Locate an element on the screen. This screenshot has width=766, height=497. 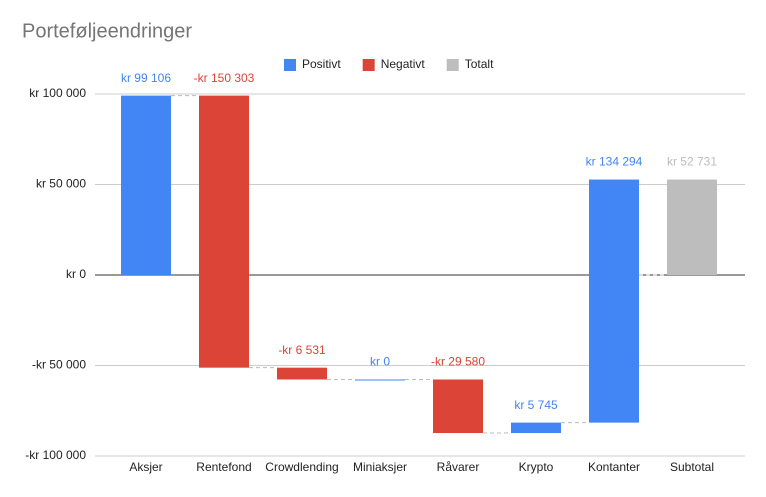
value-label: kr 52 731 is located at coordinates (692, 162).